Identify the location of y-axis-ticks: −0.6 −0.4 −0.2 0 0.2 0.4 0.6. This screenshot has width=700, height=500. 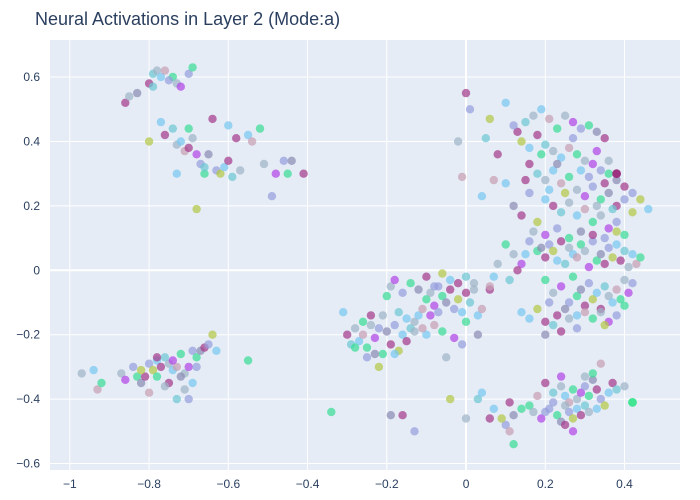
(28, 270).